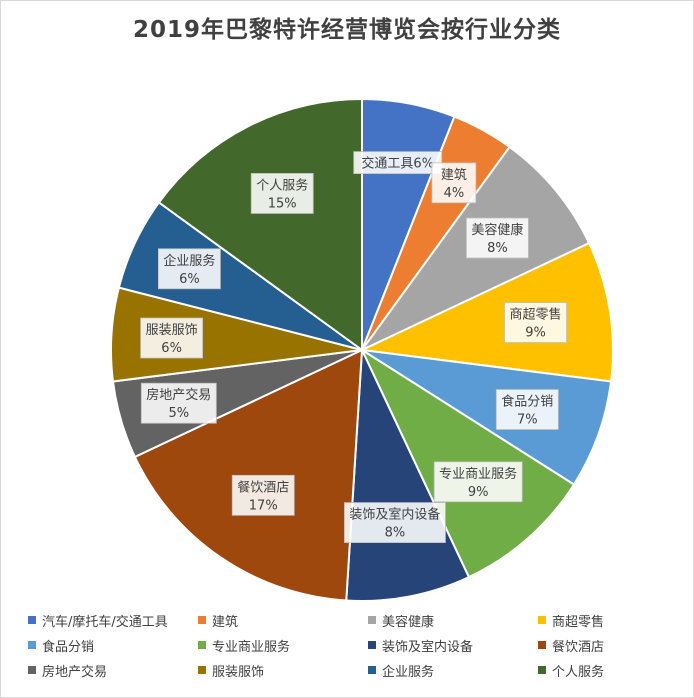 This screenshot has height=698, width=694. Describe the element at coordinates (478, 492) in the screenshot. I see `data-label-value-5: 9%` at that location.